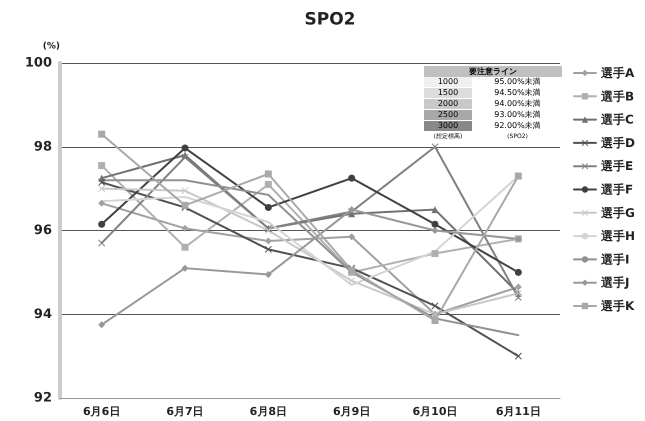  What do you see at coordinates (351, 411) in the screenshot?
I see `x-tick-label: 6月9日` at bounding box center [351, 411].